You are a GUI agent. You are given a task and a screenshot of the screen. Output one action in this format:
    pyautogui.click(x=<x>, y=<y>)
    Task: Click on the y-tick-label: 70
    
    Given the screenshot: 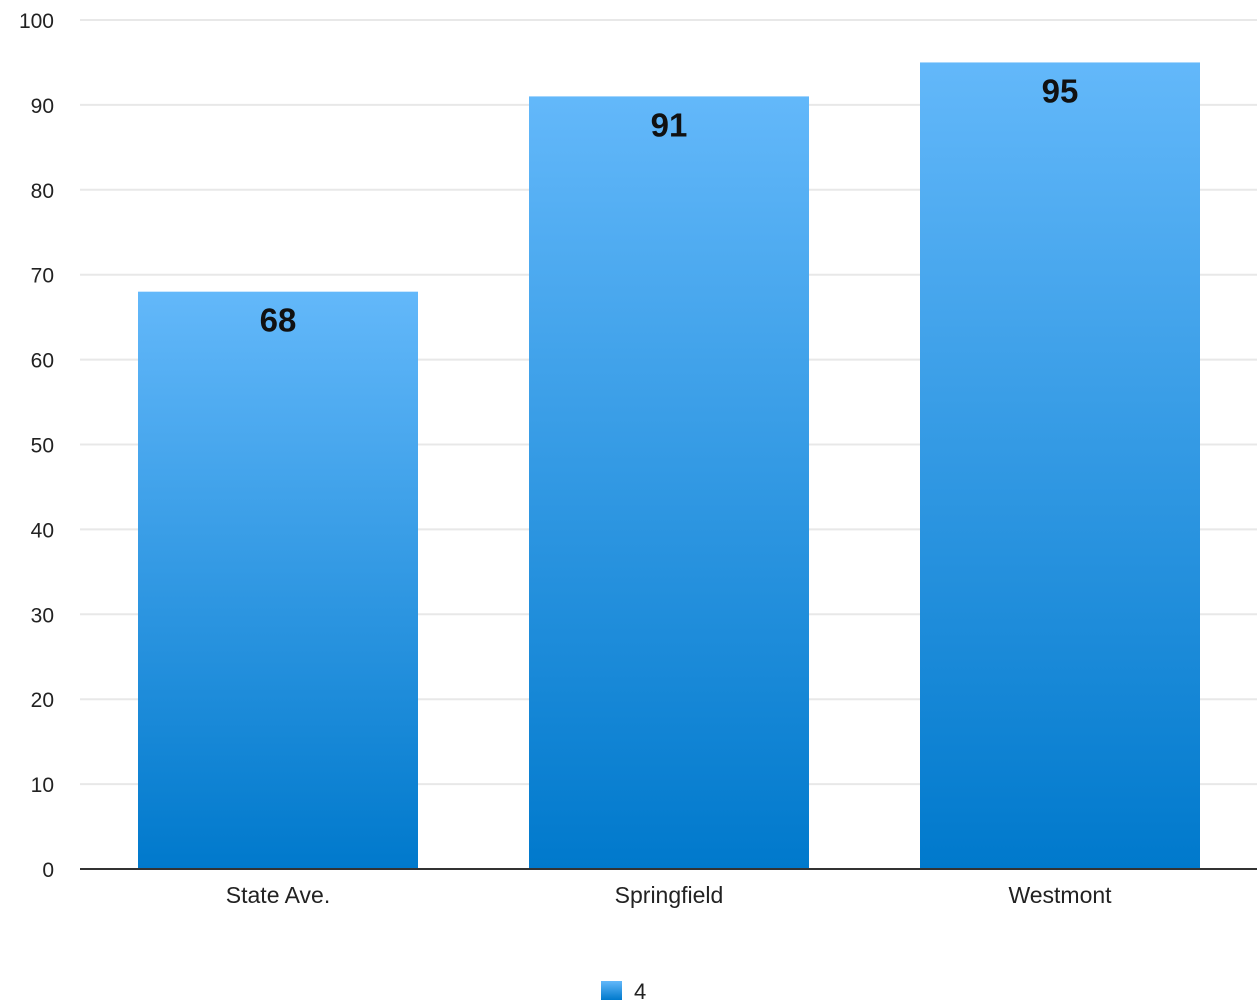 What is the action you would take?
    pyautogui.click(x=42, y=276)
    